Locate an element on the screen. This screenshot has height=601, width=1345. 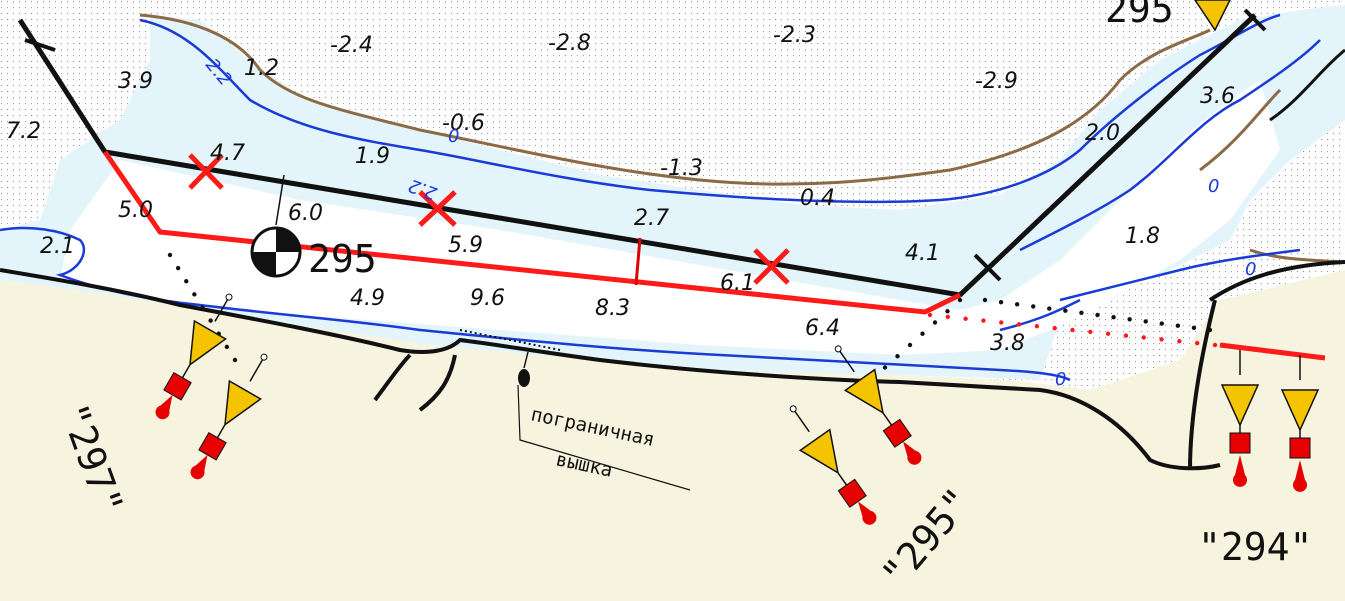
partial-buoy-top is located at coordinates (1212, 16).